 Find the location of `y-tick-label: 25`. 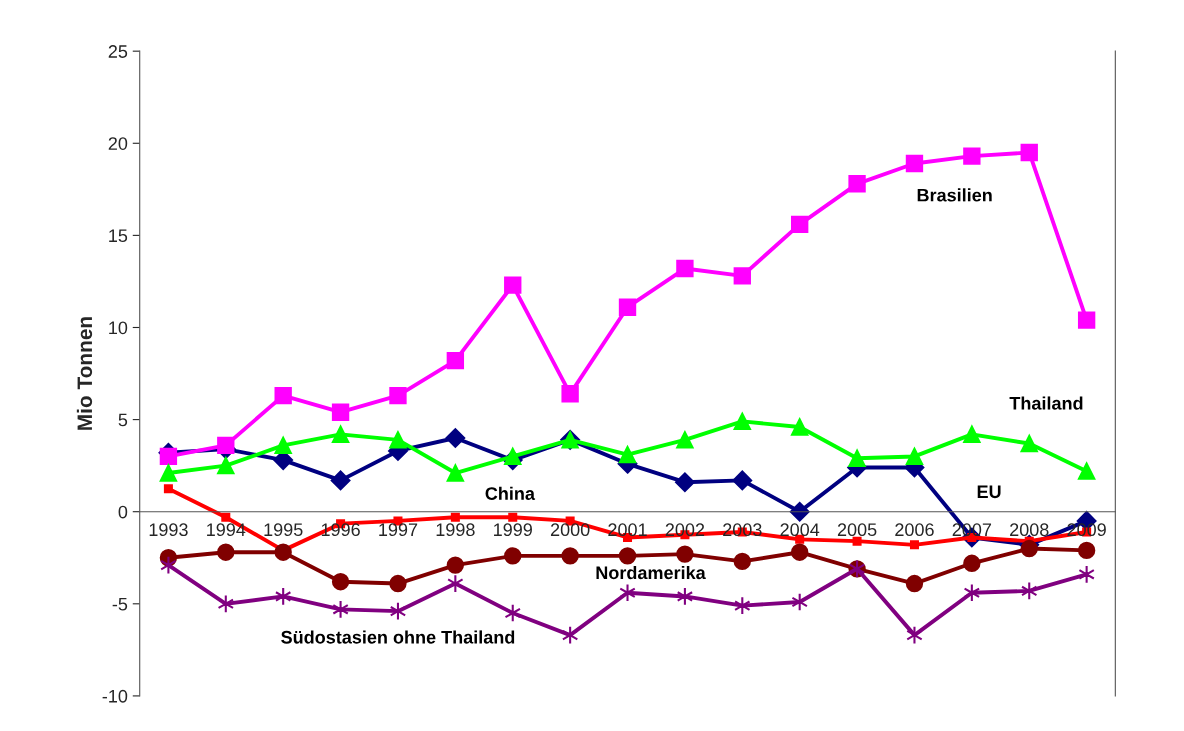

y-tick-label: 25 is located at coordinates (118, 51).